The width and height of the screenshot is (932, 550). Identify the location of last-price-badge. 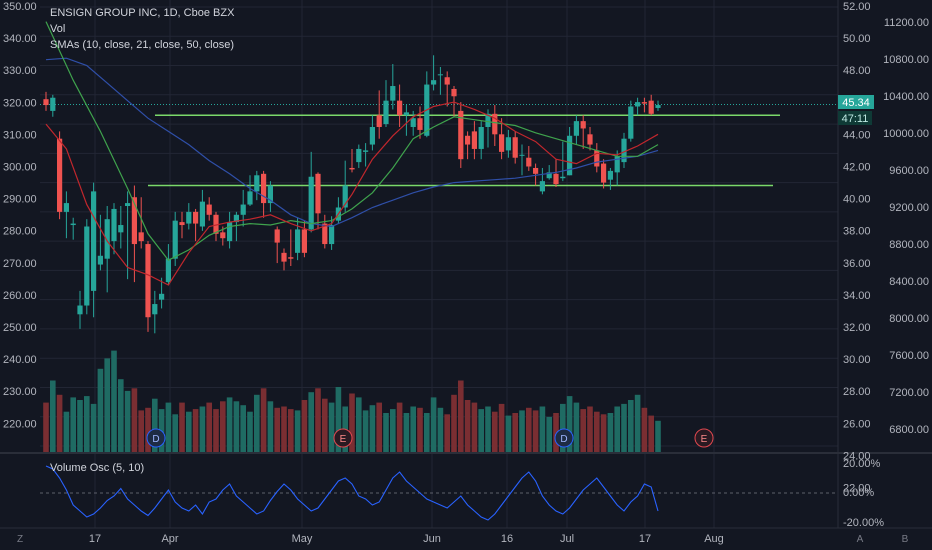
(856, 102).